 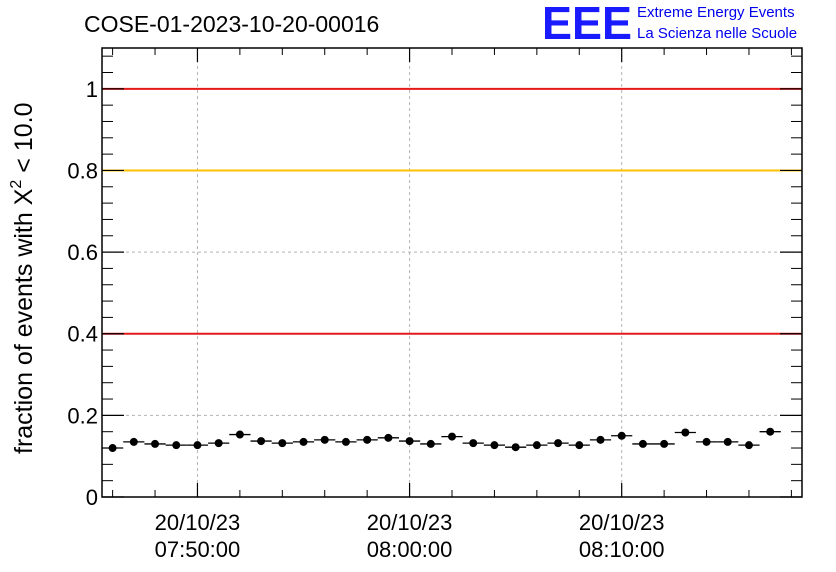 I want to click on y-tick-label: 0.4, so click(x=82, y=334).